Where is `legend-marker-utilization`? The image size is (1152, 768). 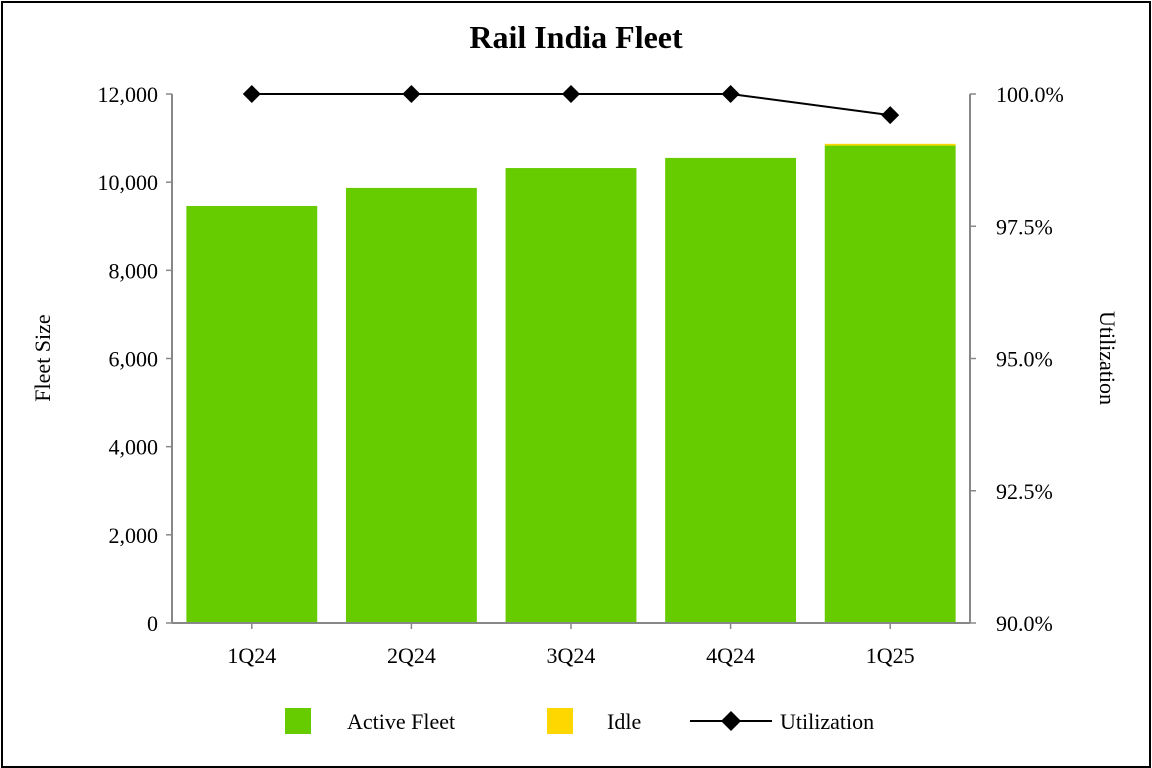
legend-marker-utilization is located at coordinates (731, 721).